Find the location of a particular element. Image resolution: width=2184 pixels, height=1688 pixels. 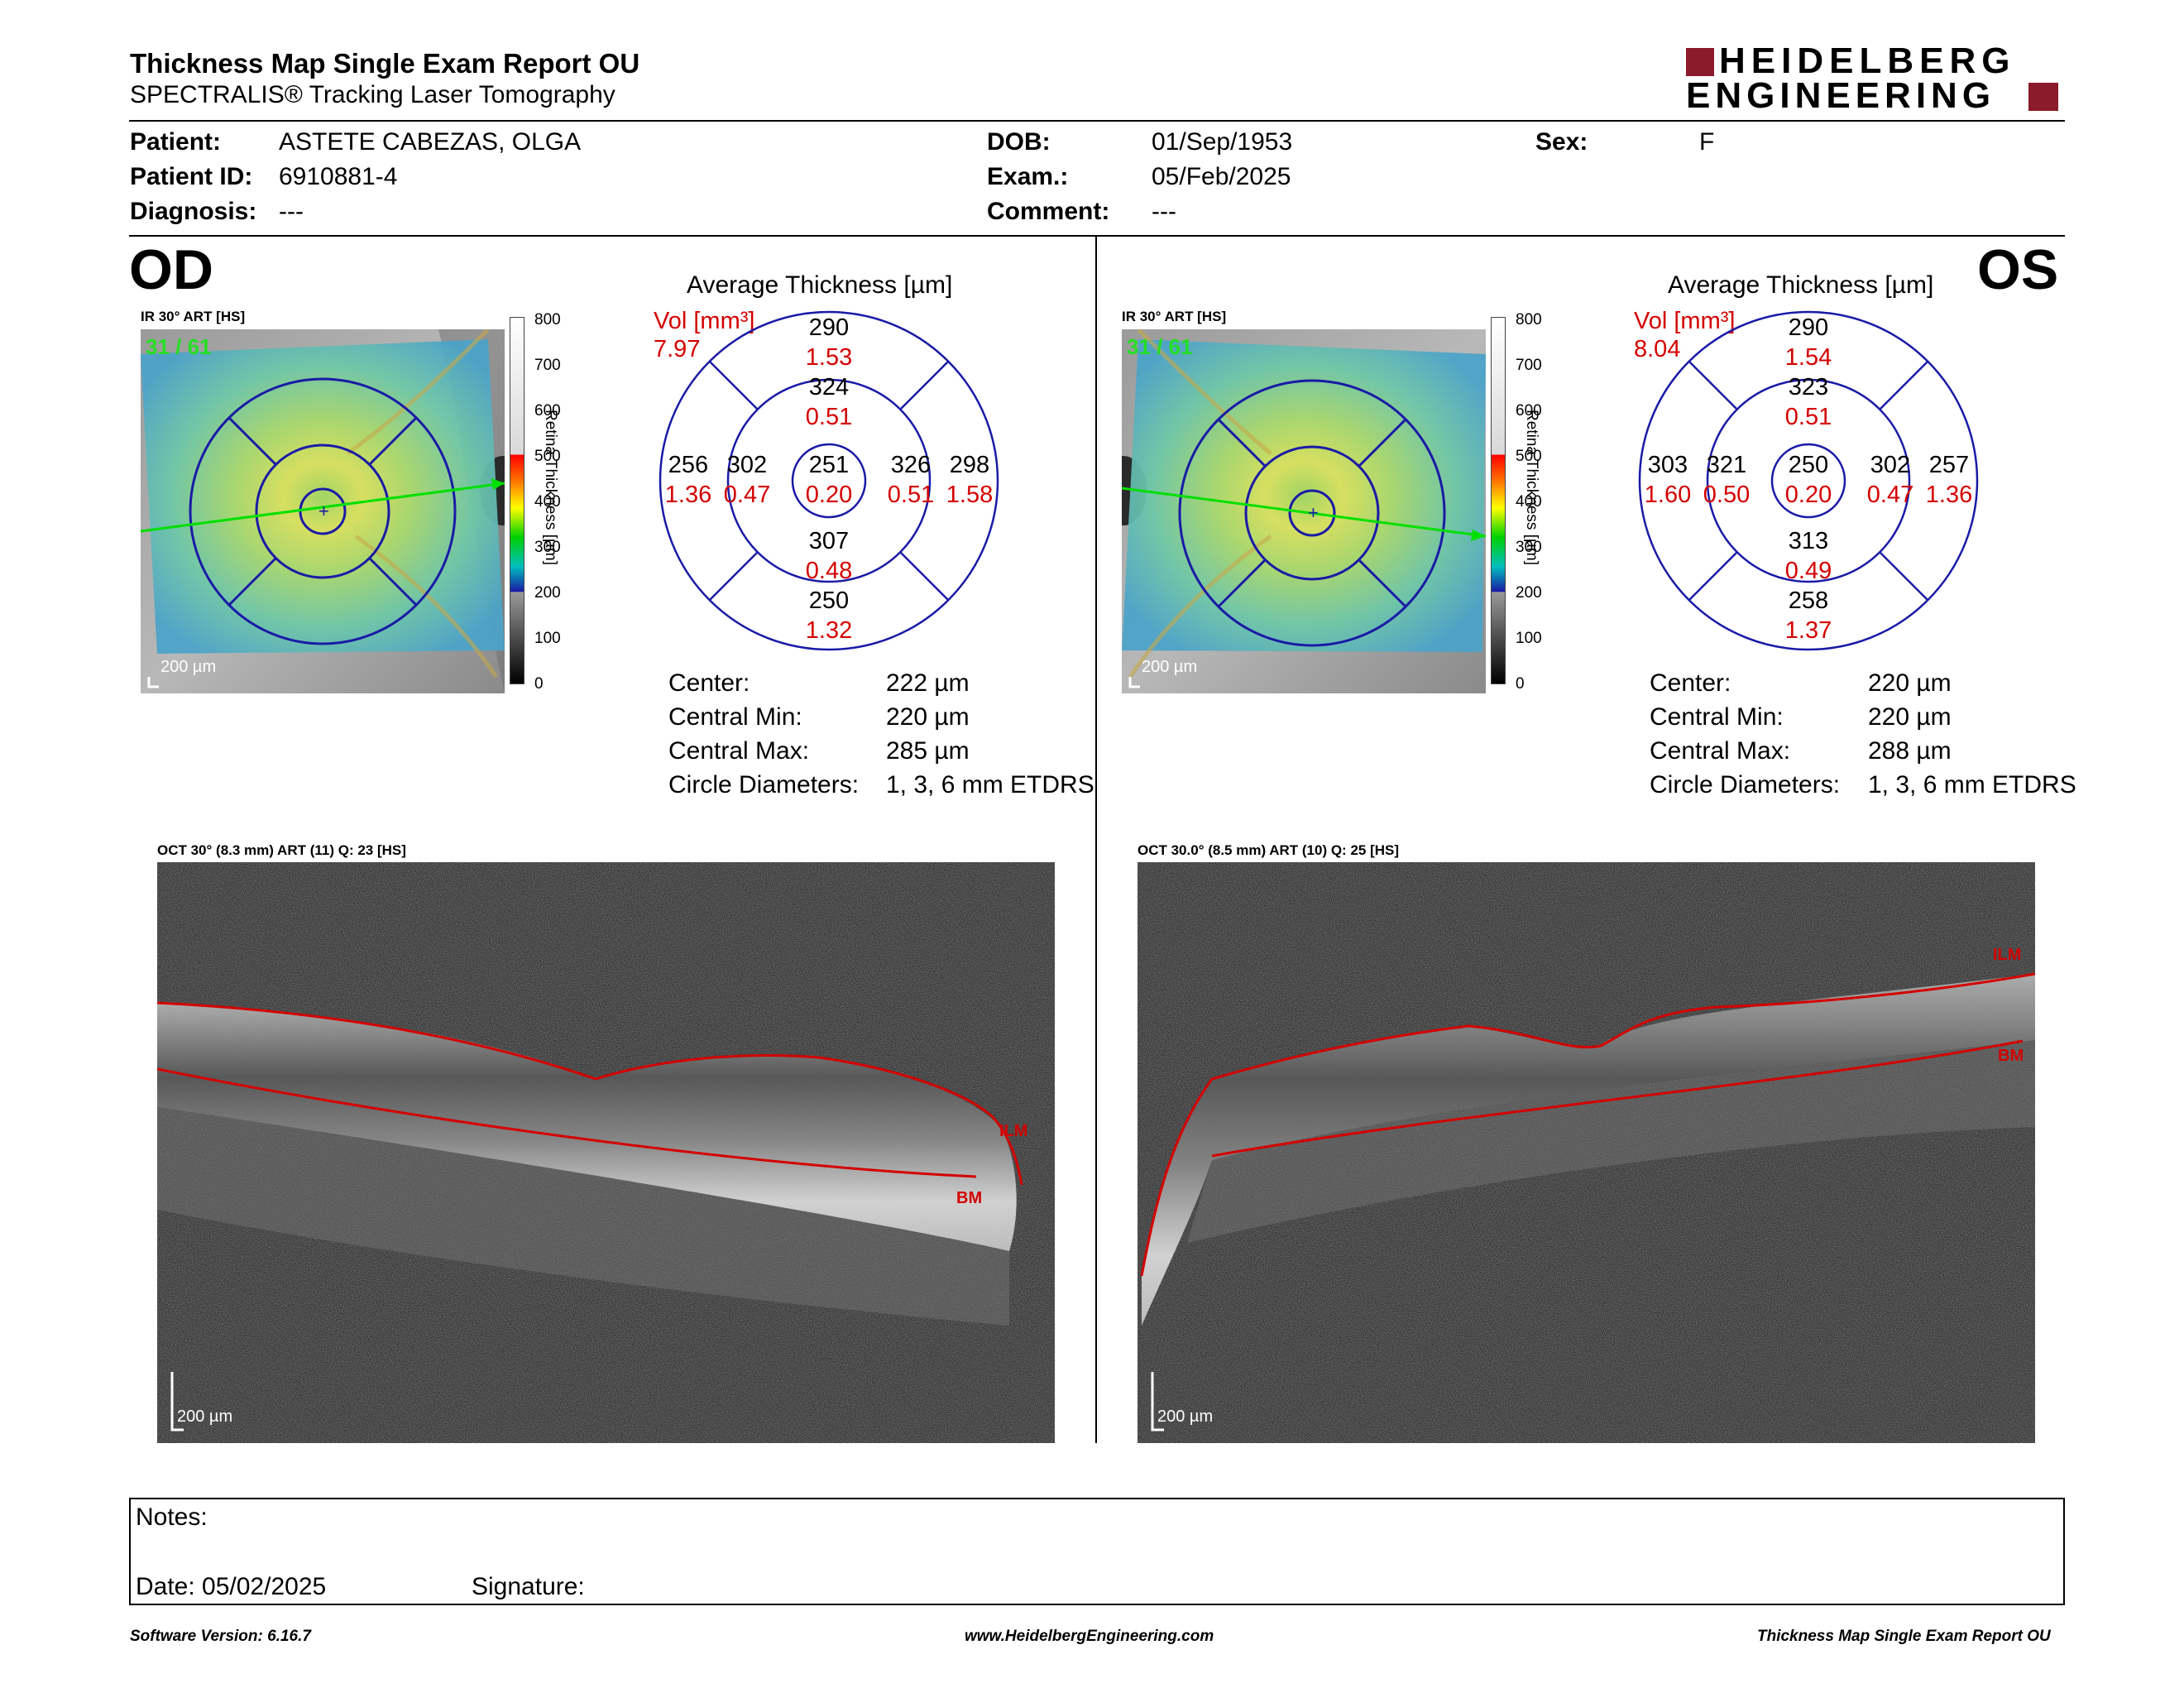

os-outer-bottom: 258 is located at coordinates (1808, 600).